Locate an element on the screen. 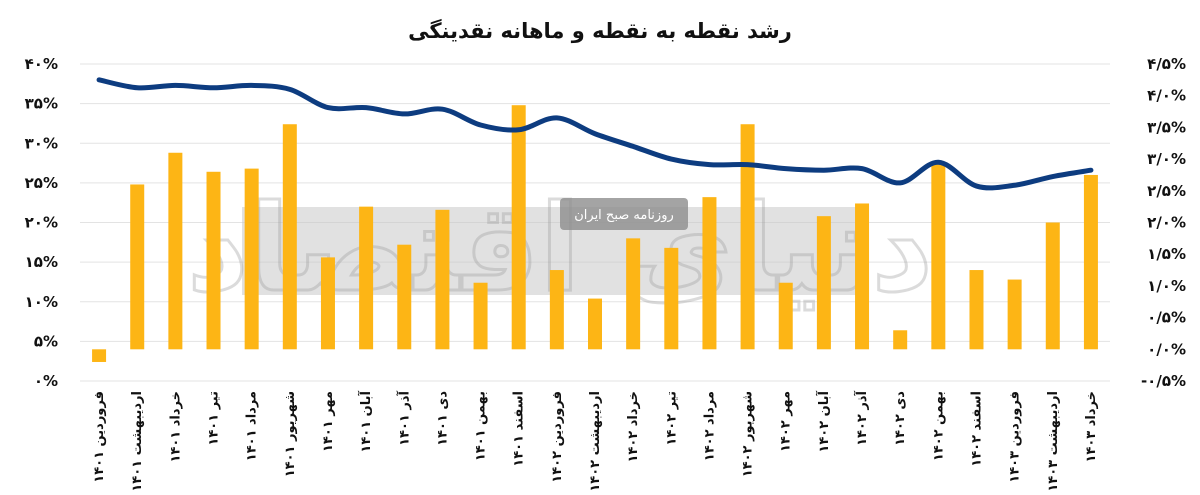 This screenshot has width=1200, height=495. left-tick-label: ۳۰% is located at coordinates (41, 143).